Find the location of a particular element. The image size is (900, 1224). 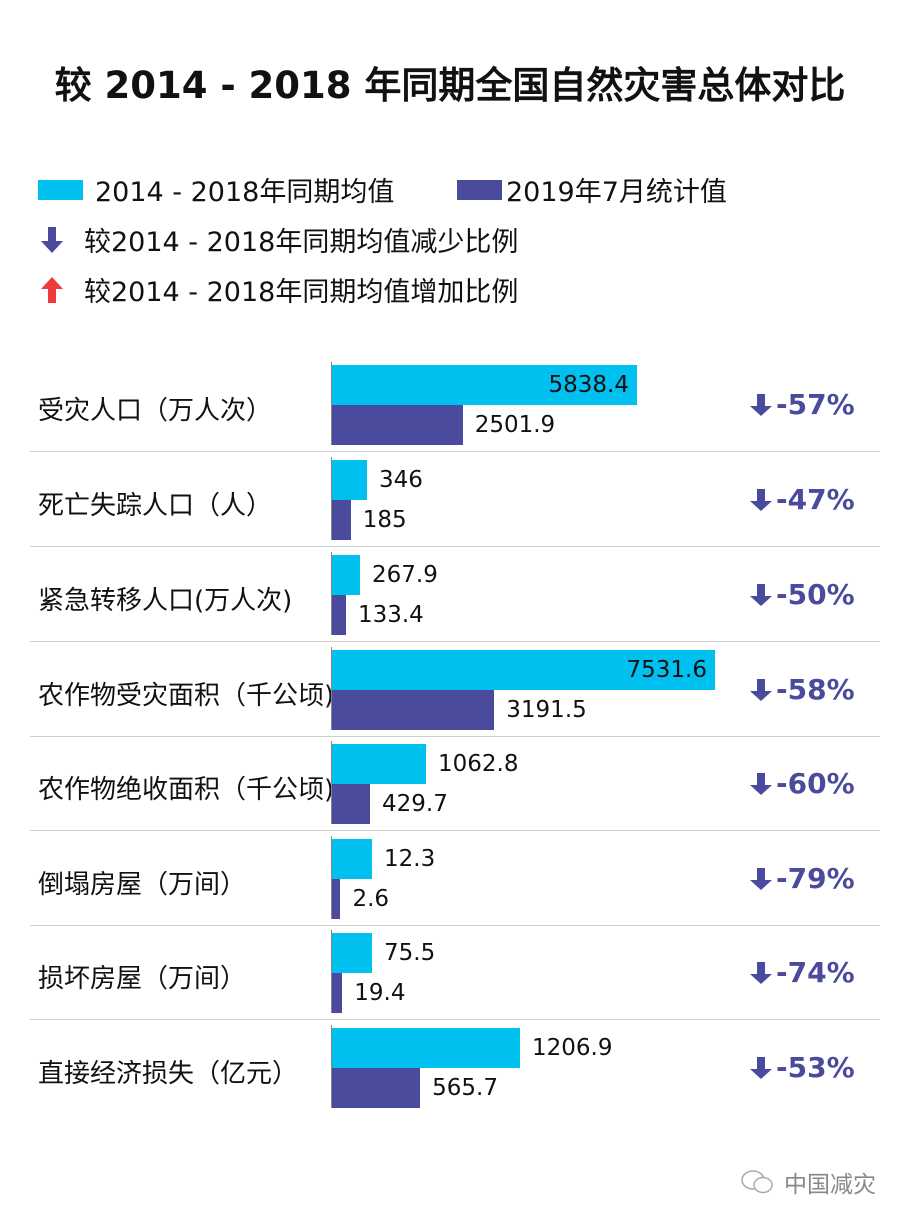

row-2: 紧急转移人口(万人次) 267.9 133.4 -50% is located at coordinates (455, 599).